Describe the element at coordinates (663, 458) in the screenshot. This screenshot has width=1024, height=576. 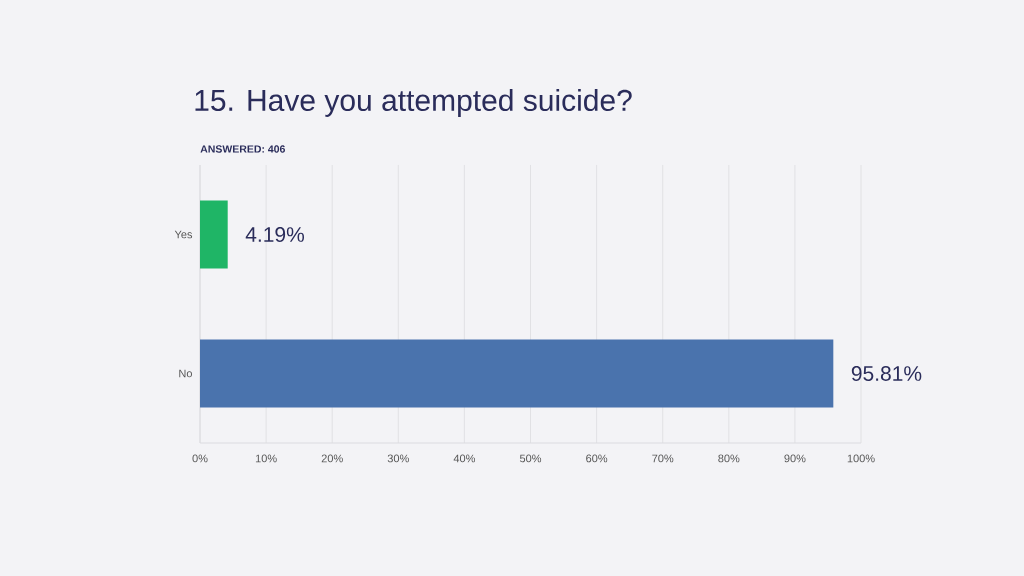
I see `x-tick-label: 70%` at that location.